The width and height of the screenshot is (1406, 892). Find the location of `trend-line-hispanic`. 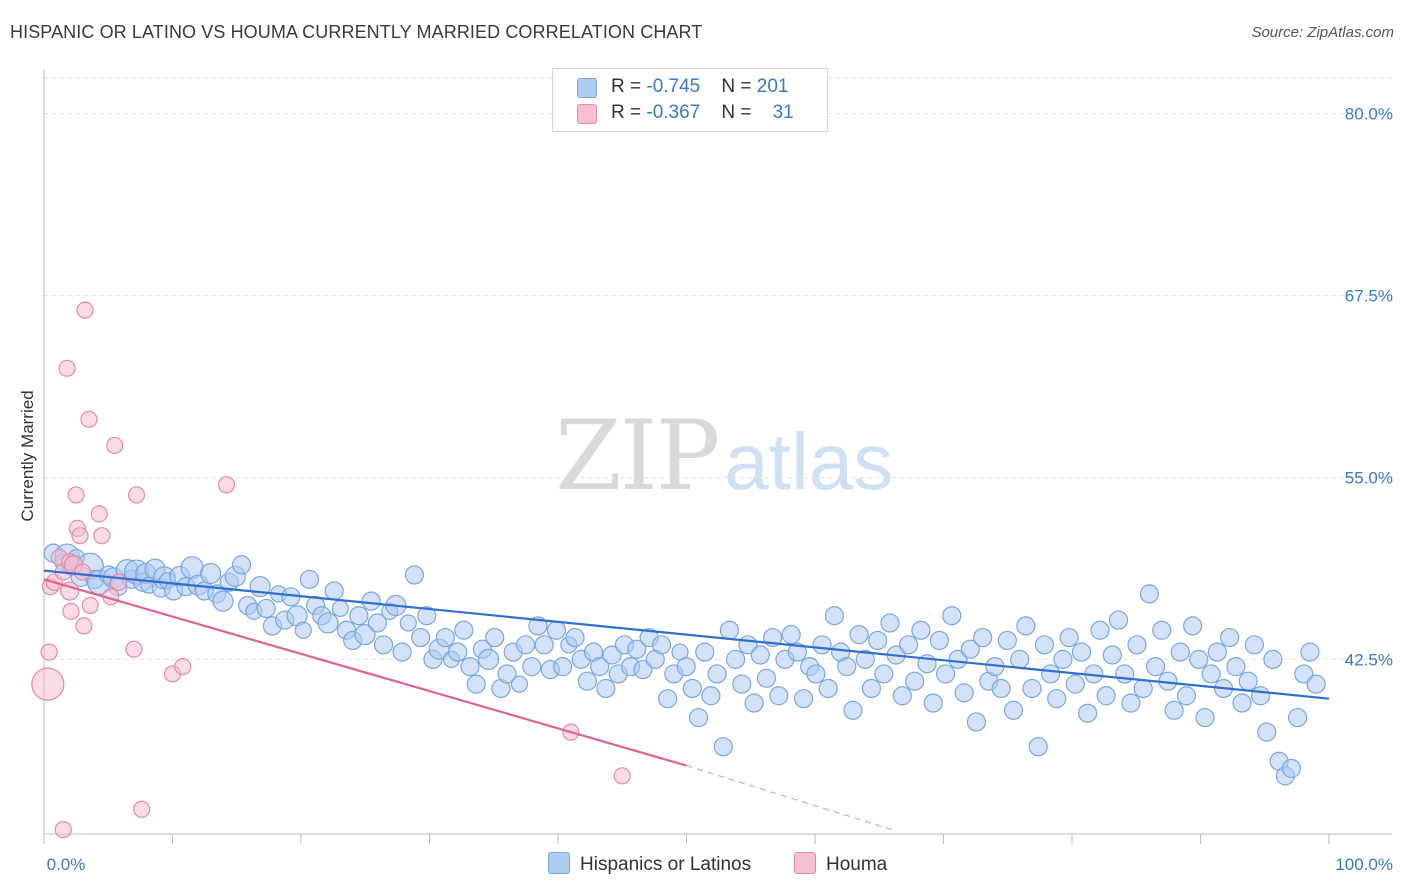

trend-line-hispanic is located at coordinates (686, 634).